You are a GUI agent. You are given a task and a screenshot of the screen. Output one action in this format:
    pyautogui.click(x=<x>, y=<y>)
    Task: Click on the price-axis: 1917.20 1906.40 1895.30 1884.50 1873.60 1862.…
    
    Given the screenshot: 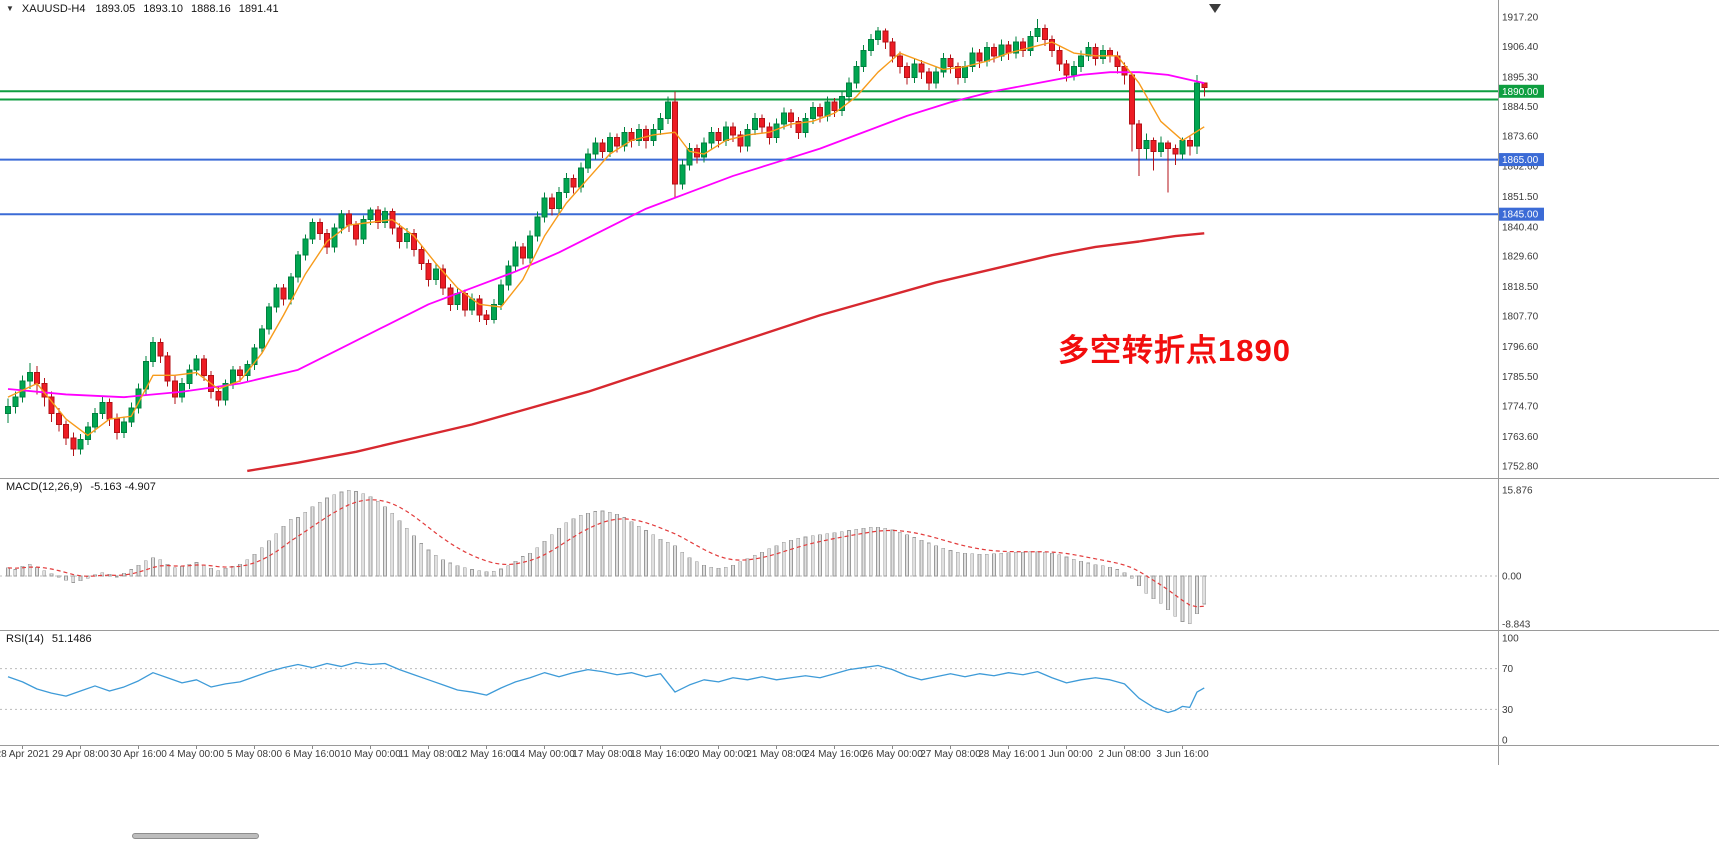 What is the action you would take?
    pyautogui.click(x=1520, y=243)
    